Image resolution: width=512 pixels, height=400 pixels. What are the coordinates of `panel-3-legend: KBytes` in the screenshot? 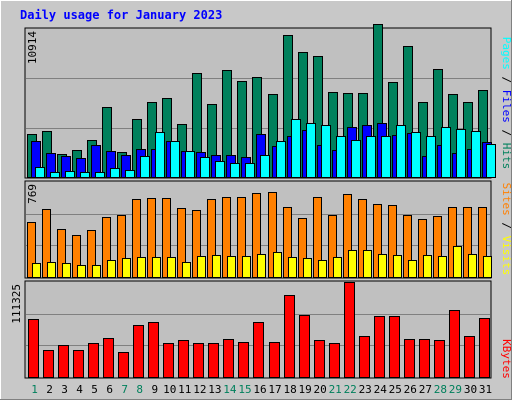 It's located at (506, 359).